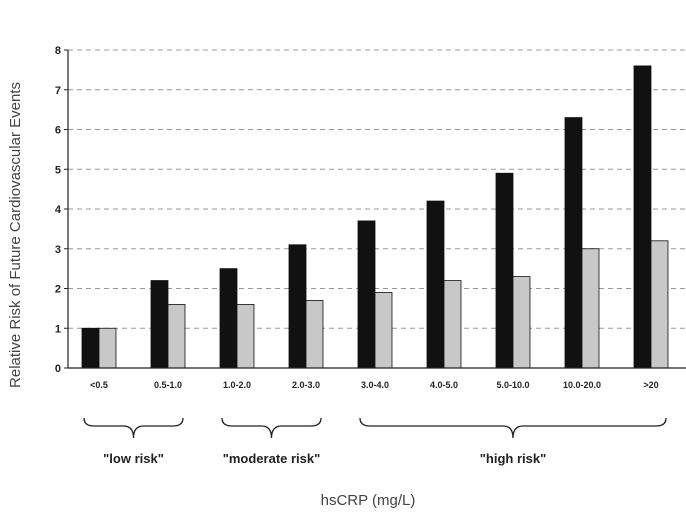  I want to click on x-tick-label: <0.5, so click(99, 385).